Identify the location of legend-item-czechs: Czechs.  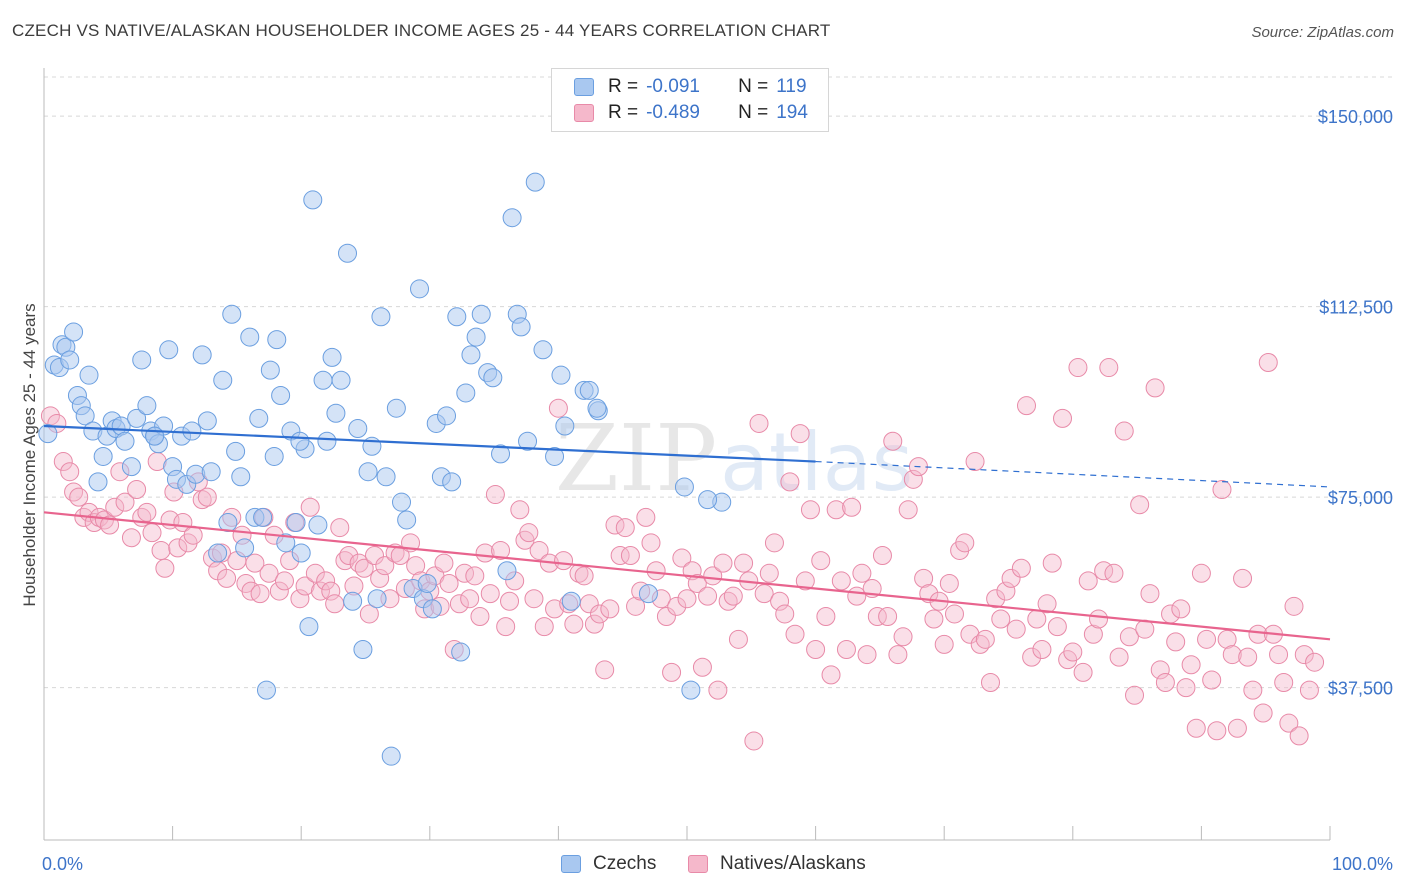
(608, 864).